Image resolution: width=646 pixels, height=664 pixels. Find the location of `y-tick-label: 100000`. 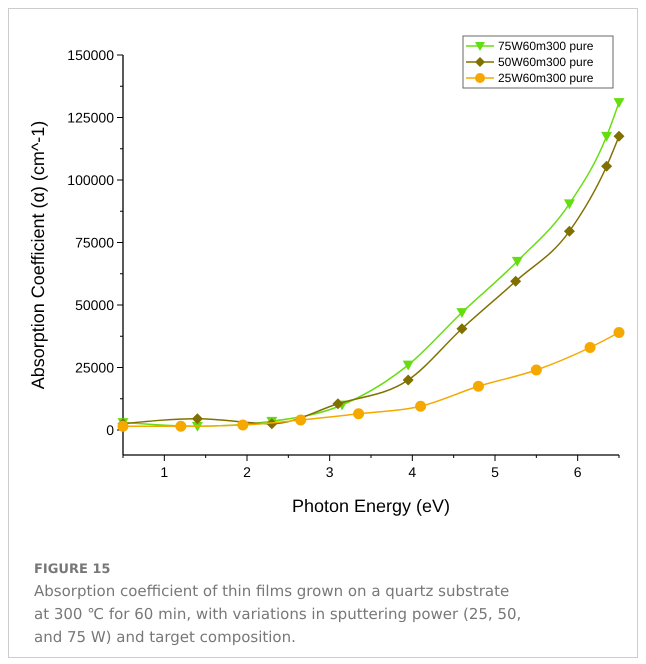

y-tick-label: 100000 is located at coordinates (90, 180).